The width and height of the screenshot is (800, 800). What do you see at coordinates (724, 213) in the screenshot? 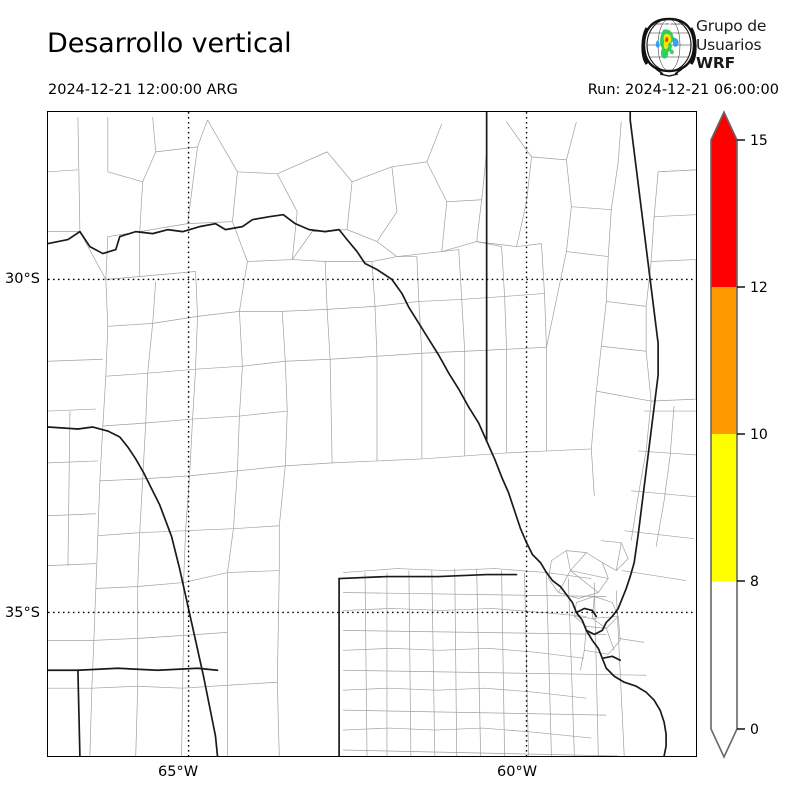
I see `colorbar-band-red` at bounding box center [724, 213].